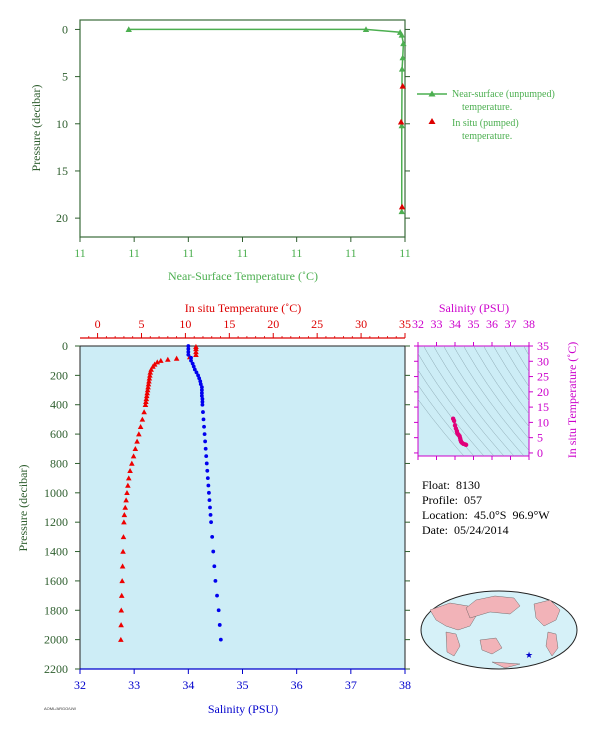 This screenshot has height=732, width=601. I want to click on temperature-tick-label: 25, so click(317, 324).